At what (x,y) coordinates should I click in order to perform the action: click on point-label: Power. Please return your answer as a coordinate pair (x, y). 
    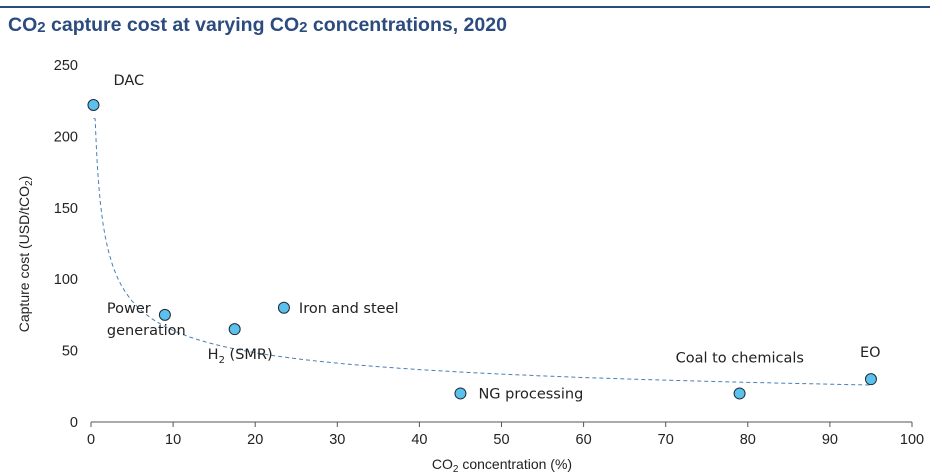
    Looking at the image, I should click on (129, 309).